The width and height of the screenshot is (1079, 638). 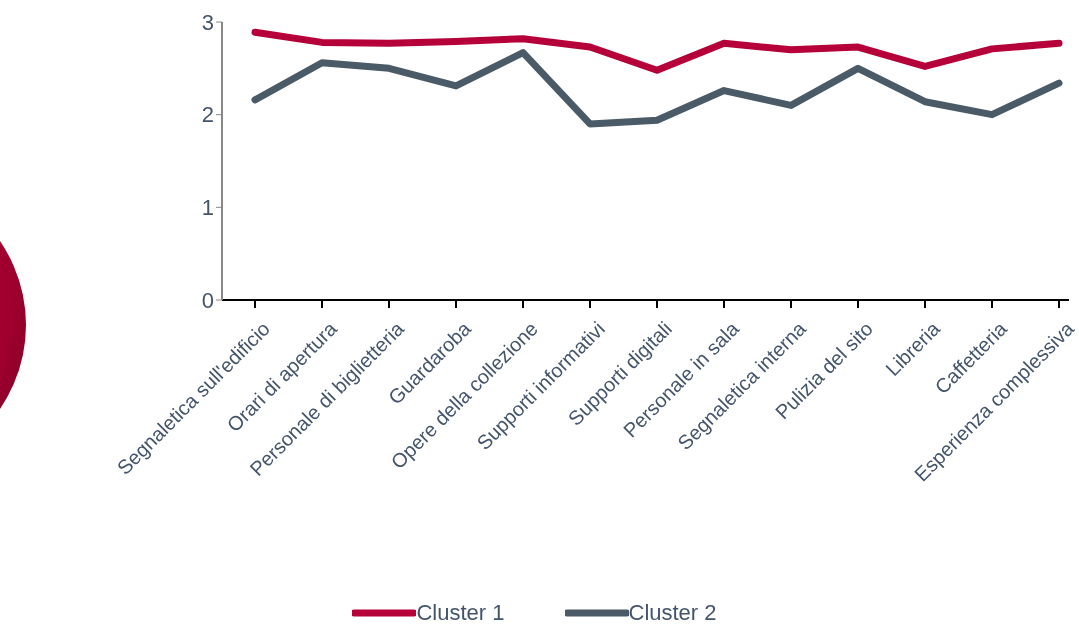 I want to click on y-tick-label: 1, so click(x=207, y=208).